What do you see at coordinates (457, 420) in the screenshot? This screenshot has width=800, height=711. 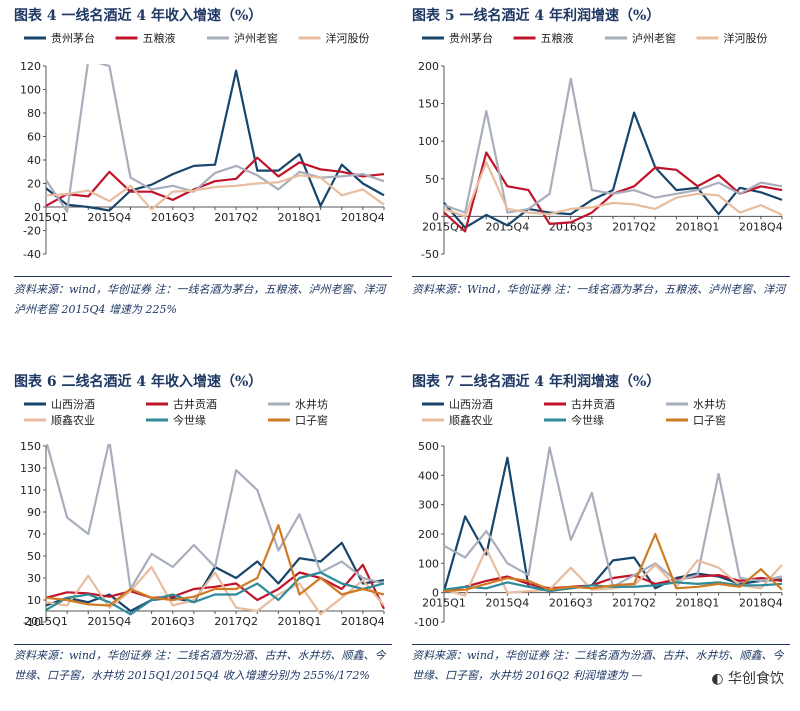 I see `legend-item-4: 顺鑫农业` at bounding box center [457, 420].